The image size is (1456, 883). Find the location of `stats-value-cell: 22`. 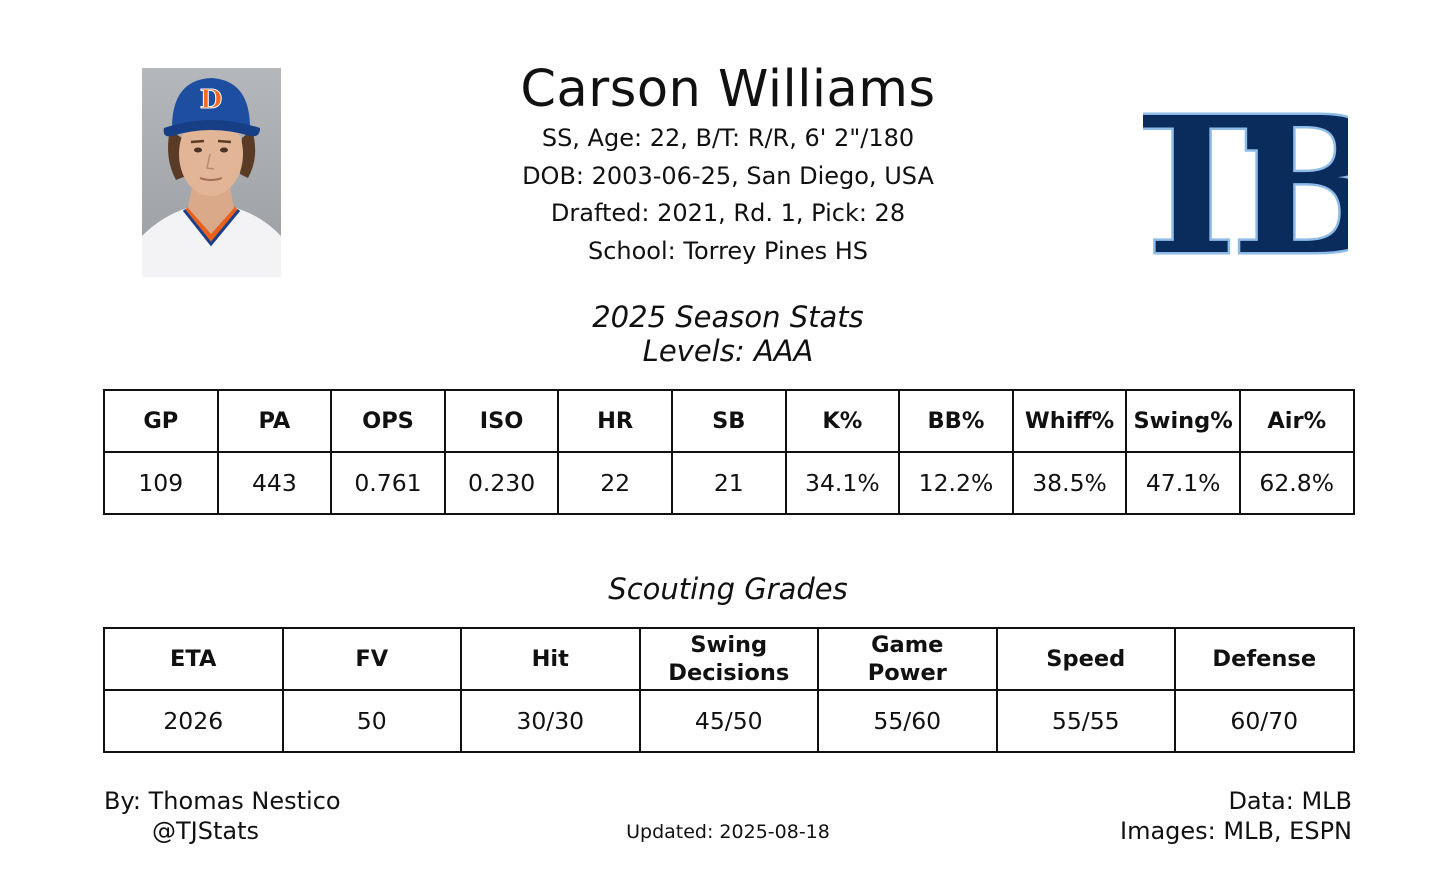

stats-value-cell: 22 is located at coordinates (615, 483).